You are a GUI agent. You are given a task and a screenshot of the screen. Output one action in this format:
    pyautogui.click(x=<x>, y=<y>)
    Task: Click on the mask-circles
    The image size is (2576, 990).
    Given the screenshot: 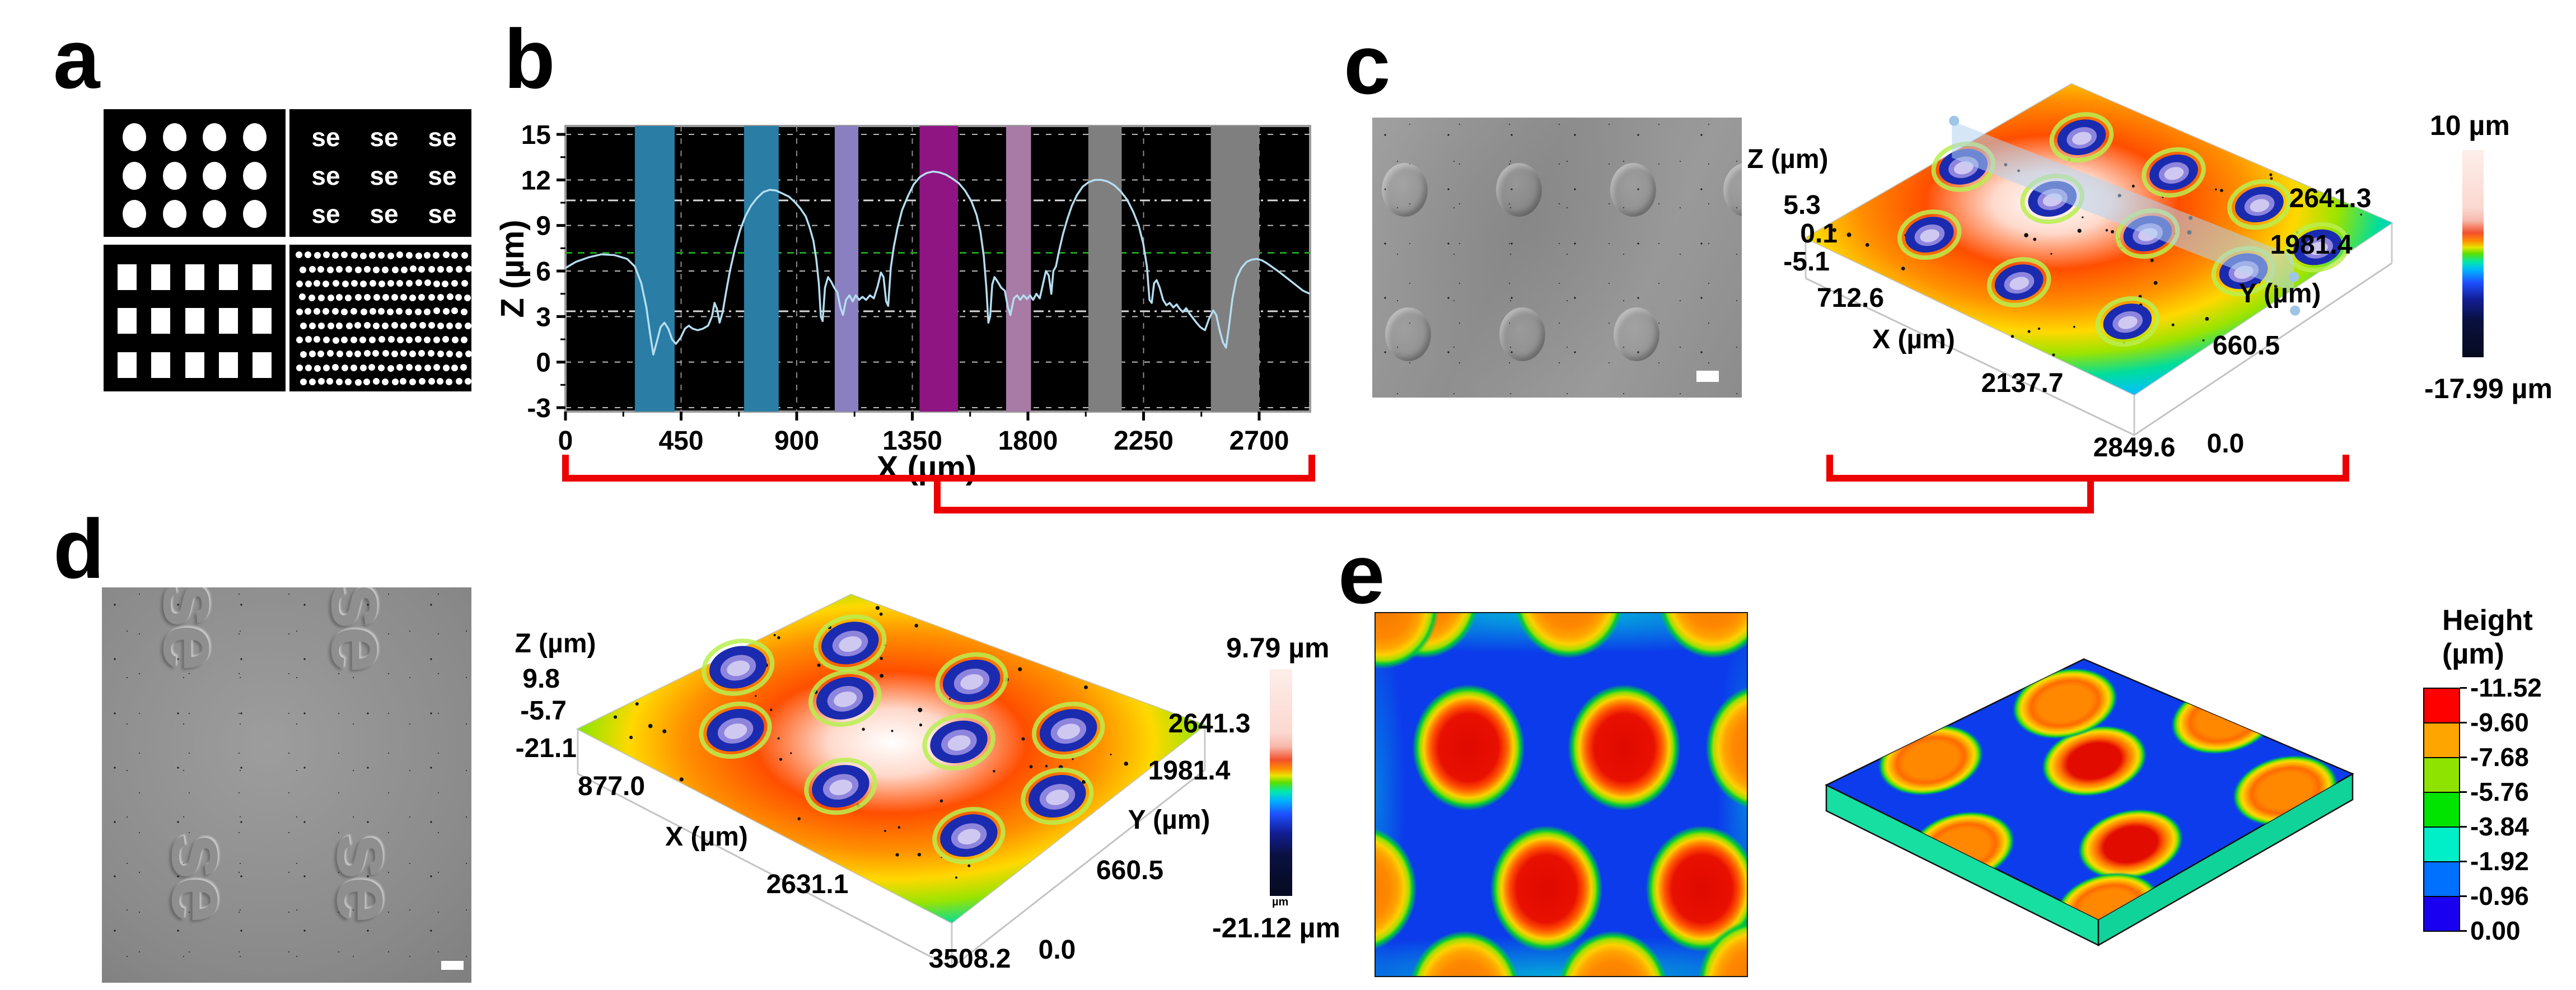 What is the action you would take?
    pyautogui.click(x=195, y=173)
    